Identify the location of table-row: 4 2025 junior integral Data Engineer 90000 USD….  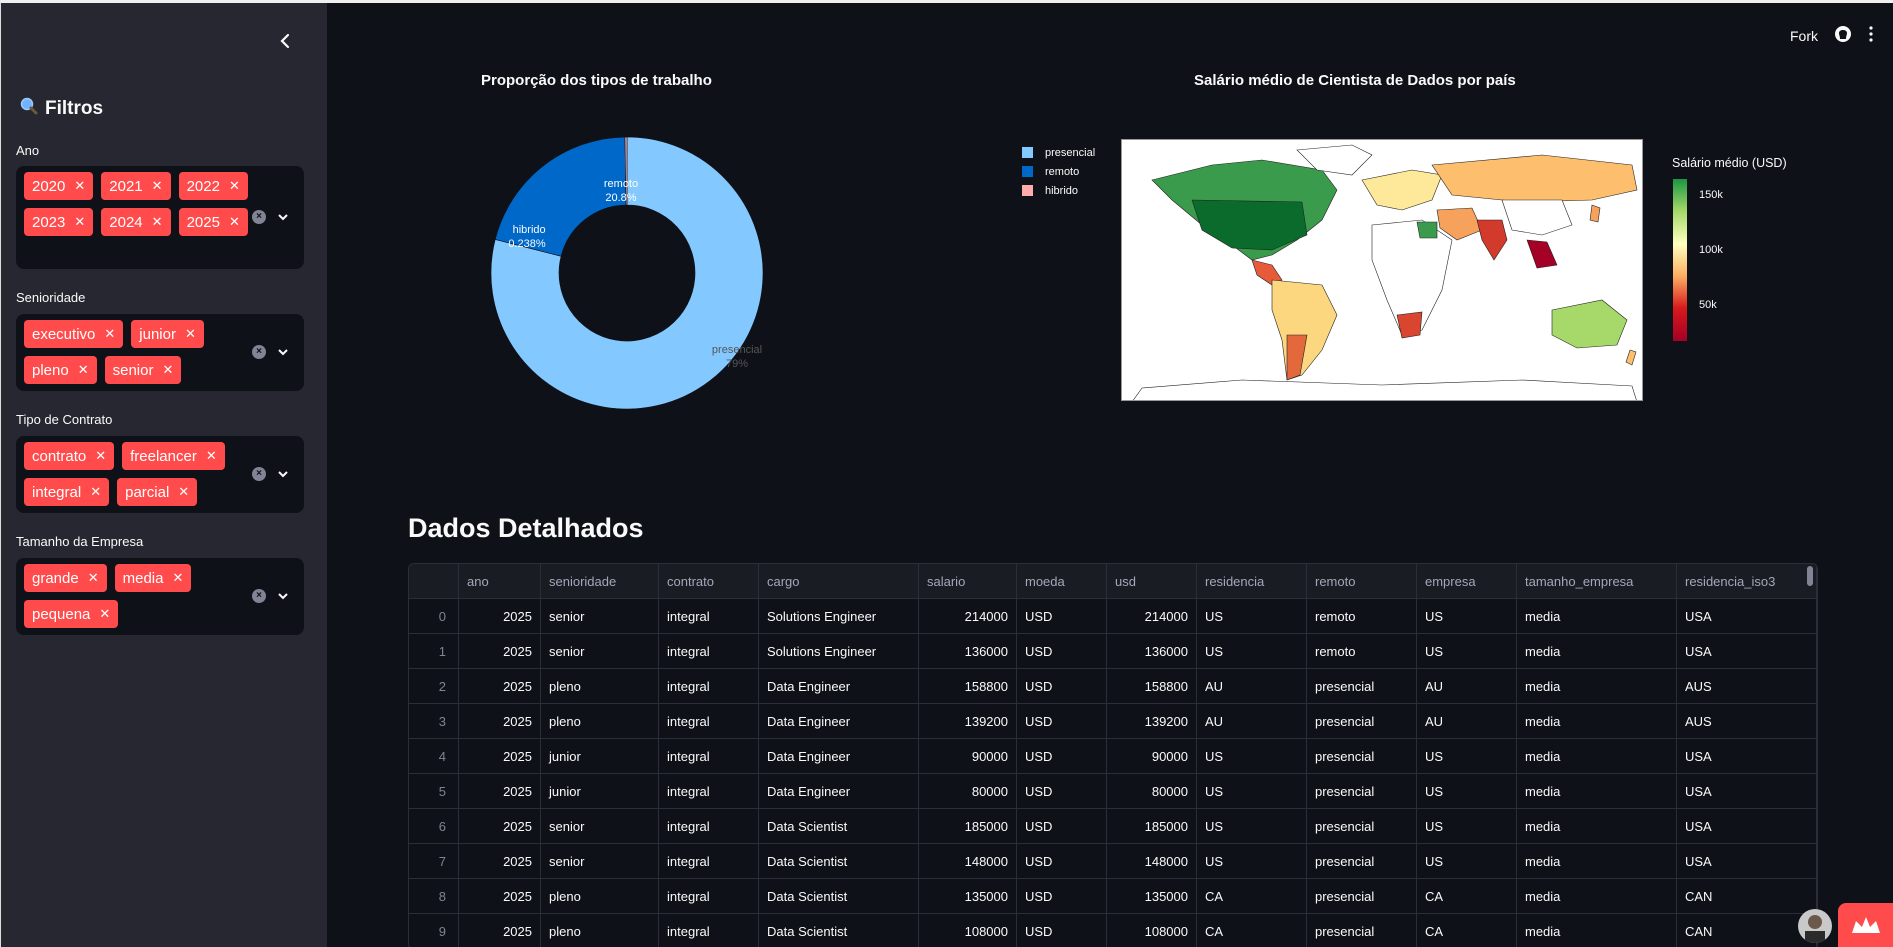
(1113, 756).